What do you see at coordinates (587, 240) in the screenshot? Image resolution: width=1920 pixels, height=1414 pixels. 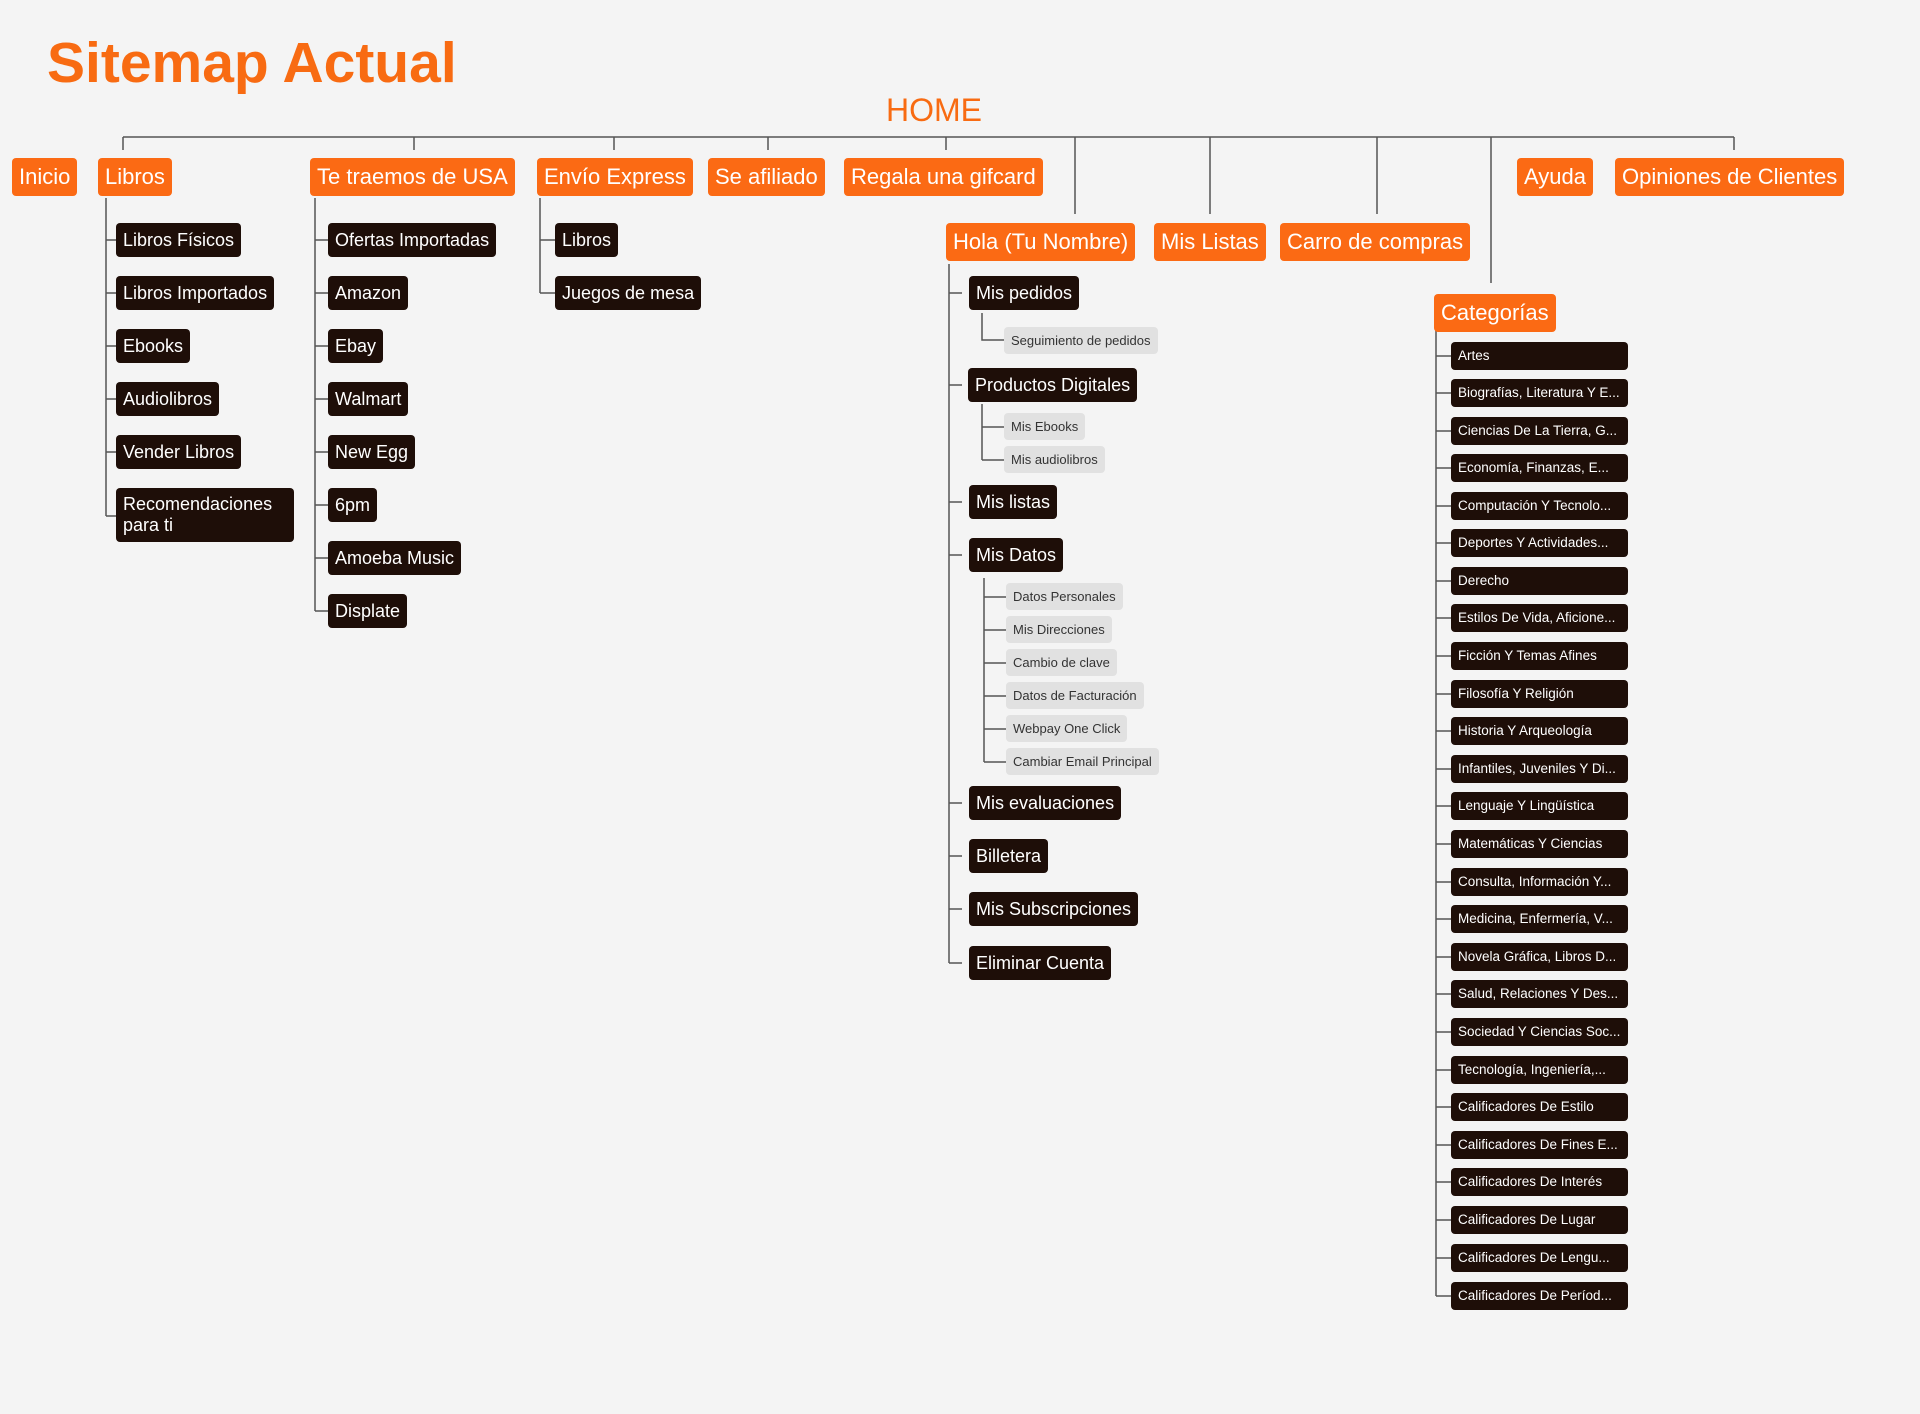 I see `node-express-libros: Libros` at bounding box center [587, 240].